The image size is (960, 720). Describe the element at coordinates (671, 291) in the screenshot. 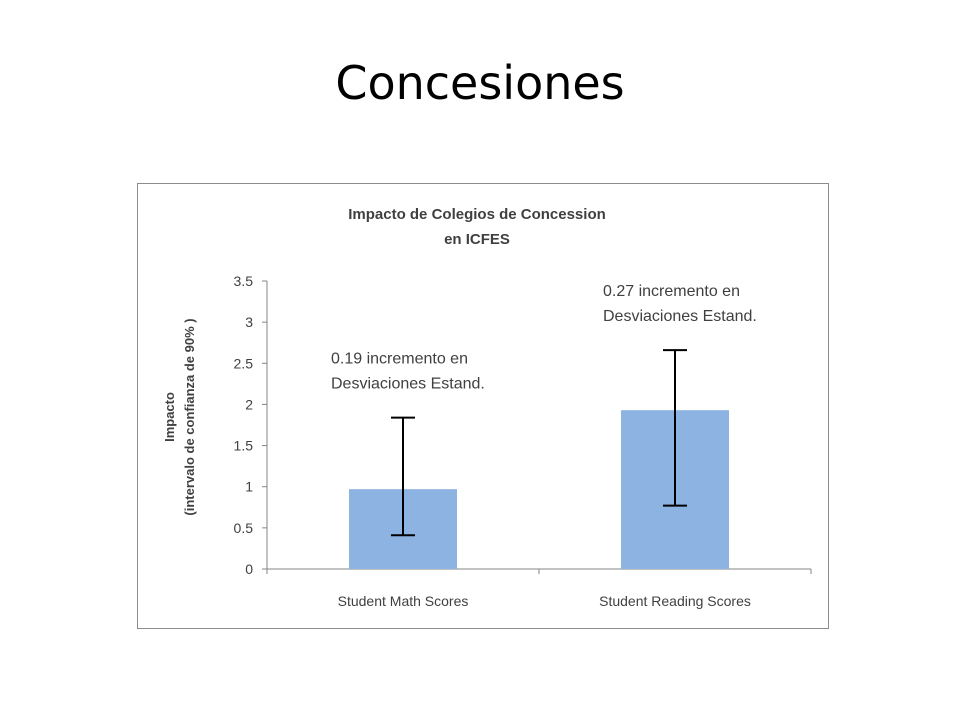

I see `annotation-2-line-1: 0.27 incremento en` at that location.